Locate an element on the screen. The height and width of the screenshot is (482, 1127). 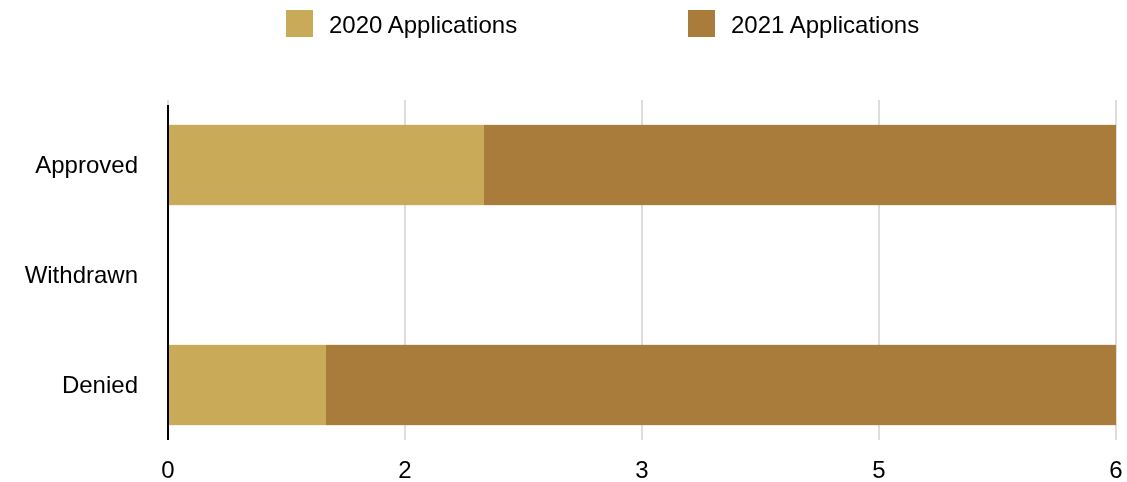
legend-label: 2021 Applications is located at coordinates (825, 24).